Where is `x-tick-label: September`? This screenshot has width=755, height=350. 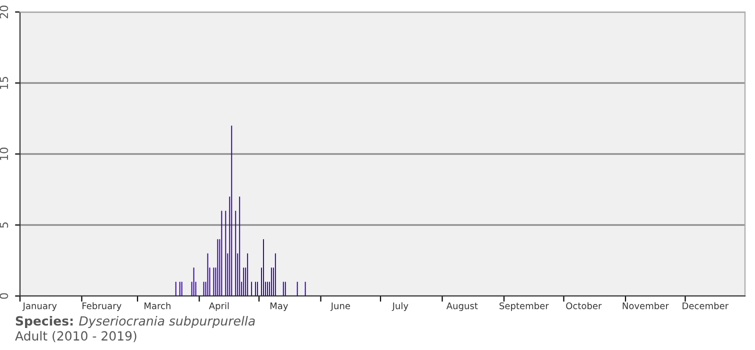 x-tick-label: September is located at coordinates (524, 306).